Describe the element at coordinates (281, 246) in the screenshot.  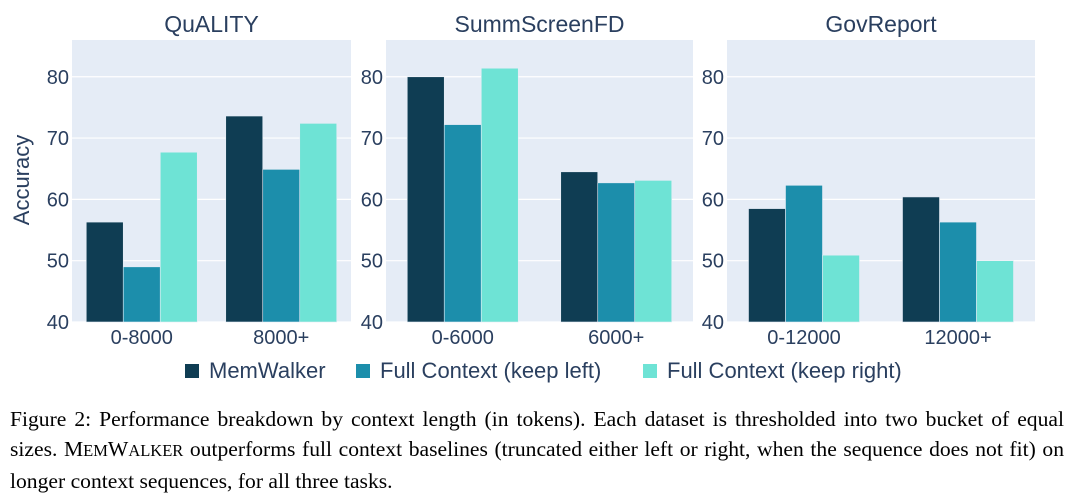
I see `bar-full-context-keep-left--8000+` at that location.